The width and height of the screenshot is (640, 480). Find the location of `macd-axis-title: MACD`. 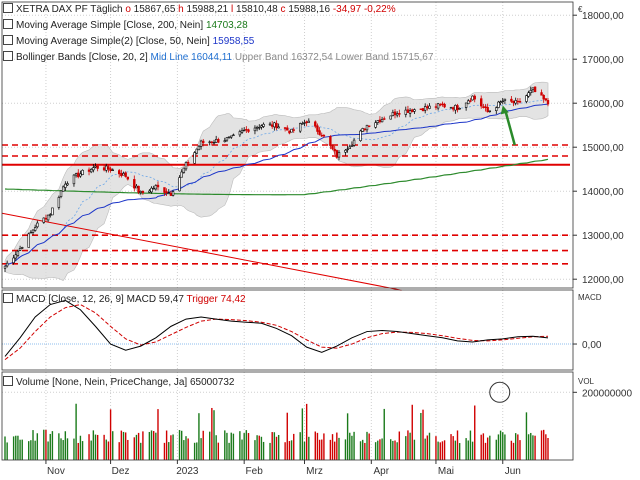

macd-axis-title: MACD is located at coordinates (590, 297).